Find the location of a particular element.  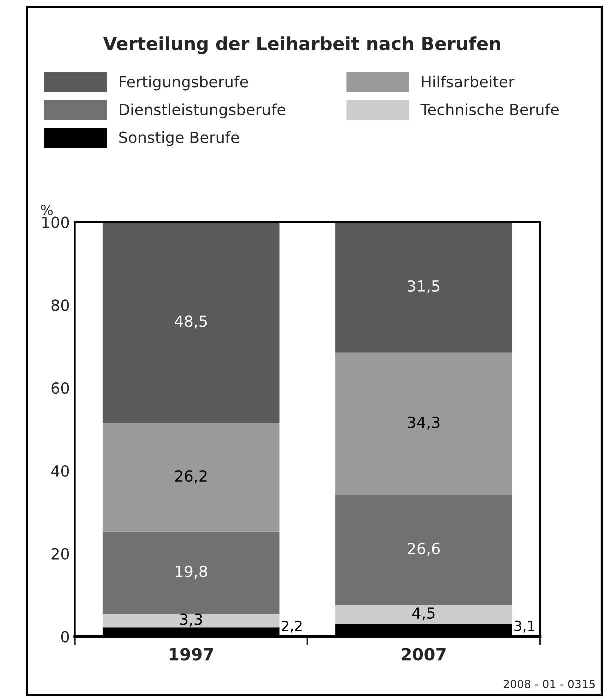

y-tick-label: 100 is located at coordinates (56, 222).